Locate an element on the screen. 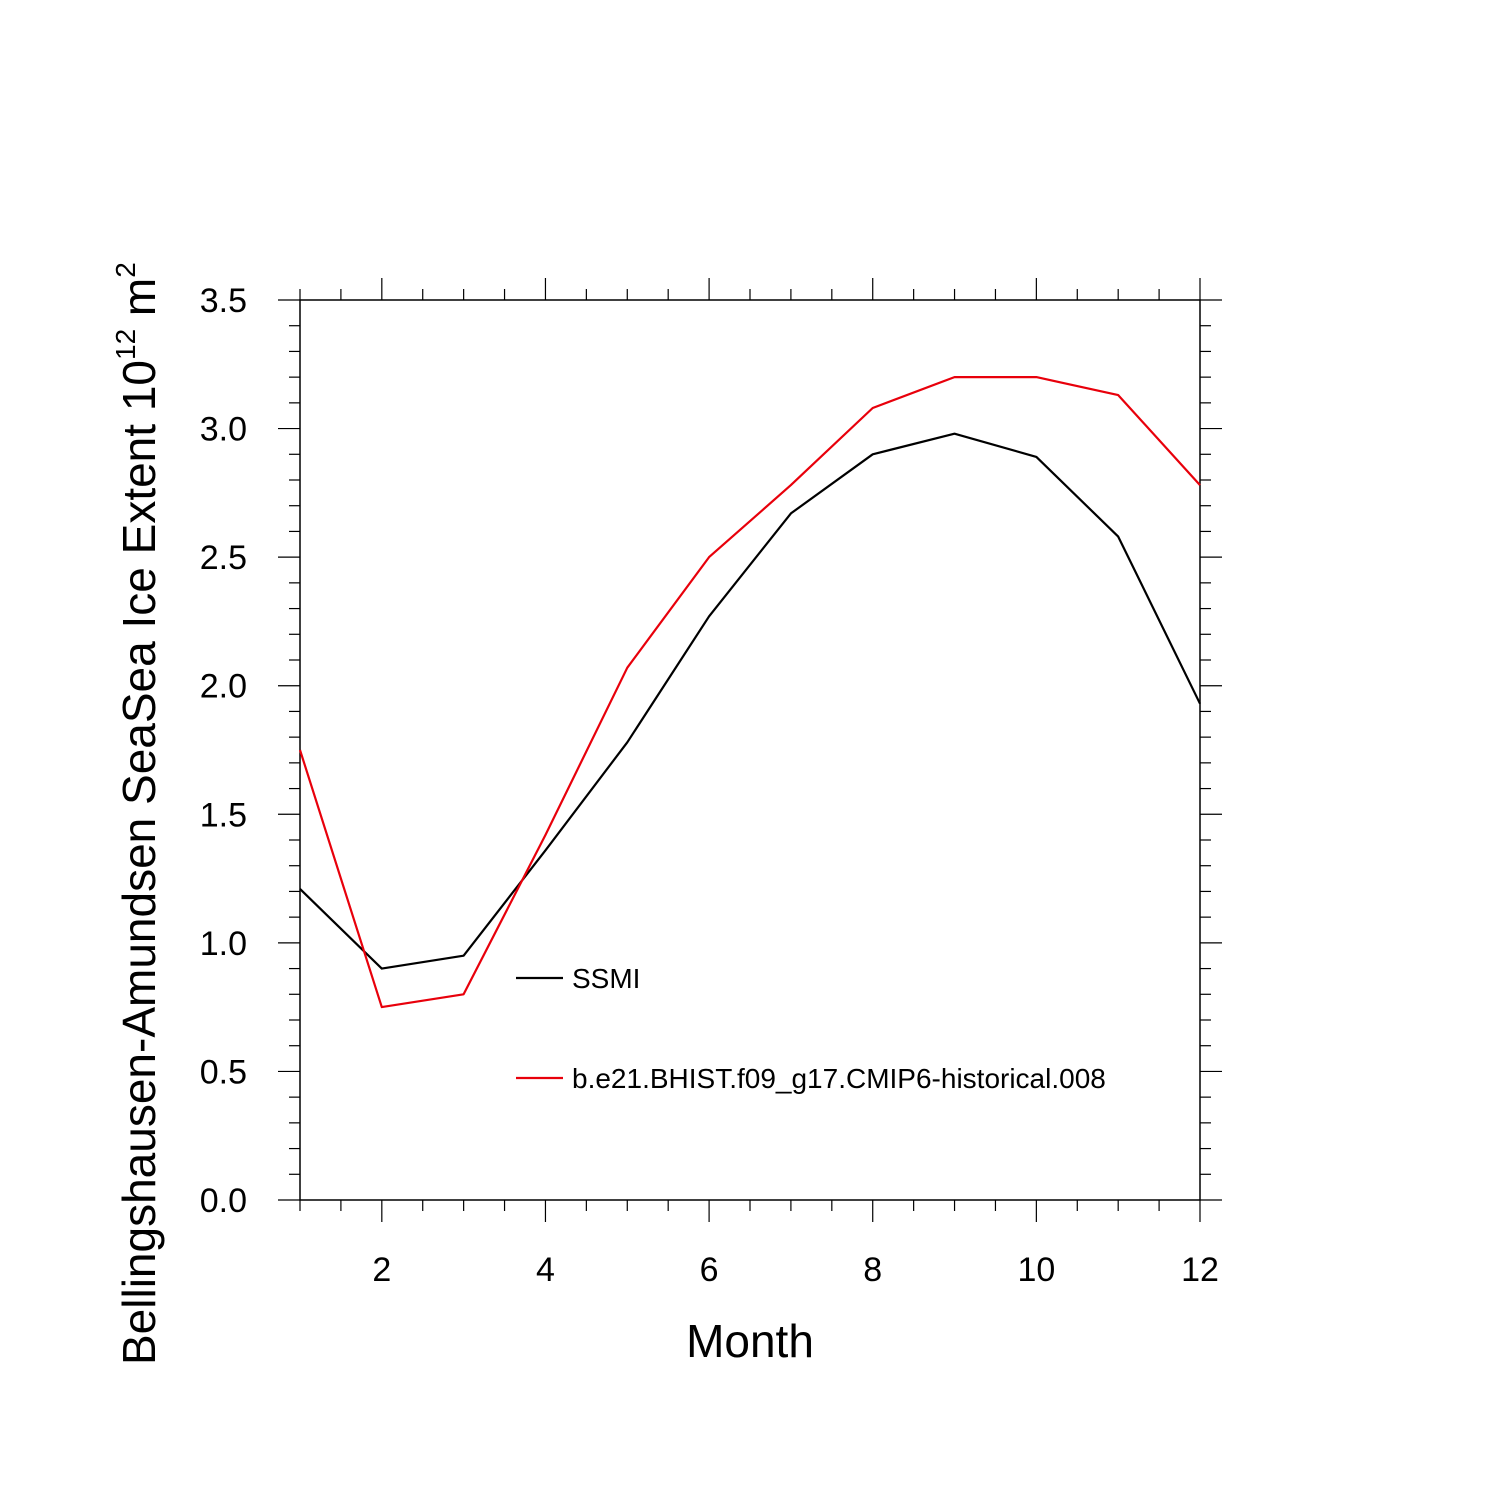 This screenshot has height=1500, width=1500. y-tick-label: 0.0 is located at coordinates (223, 1201).